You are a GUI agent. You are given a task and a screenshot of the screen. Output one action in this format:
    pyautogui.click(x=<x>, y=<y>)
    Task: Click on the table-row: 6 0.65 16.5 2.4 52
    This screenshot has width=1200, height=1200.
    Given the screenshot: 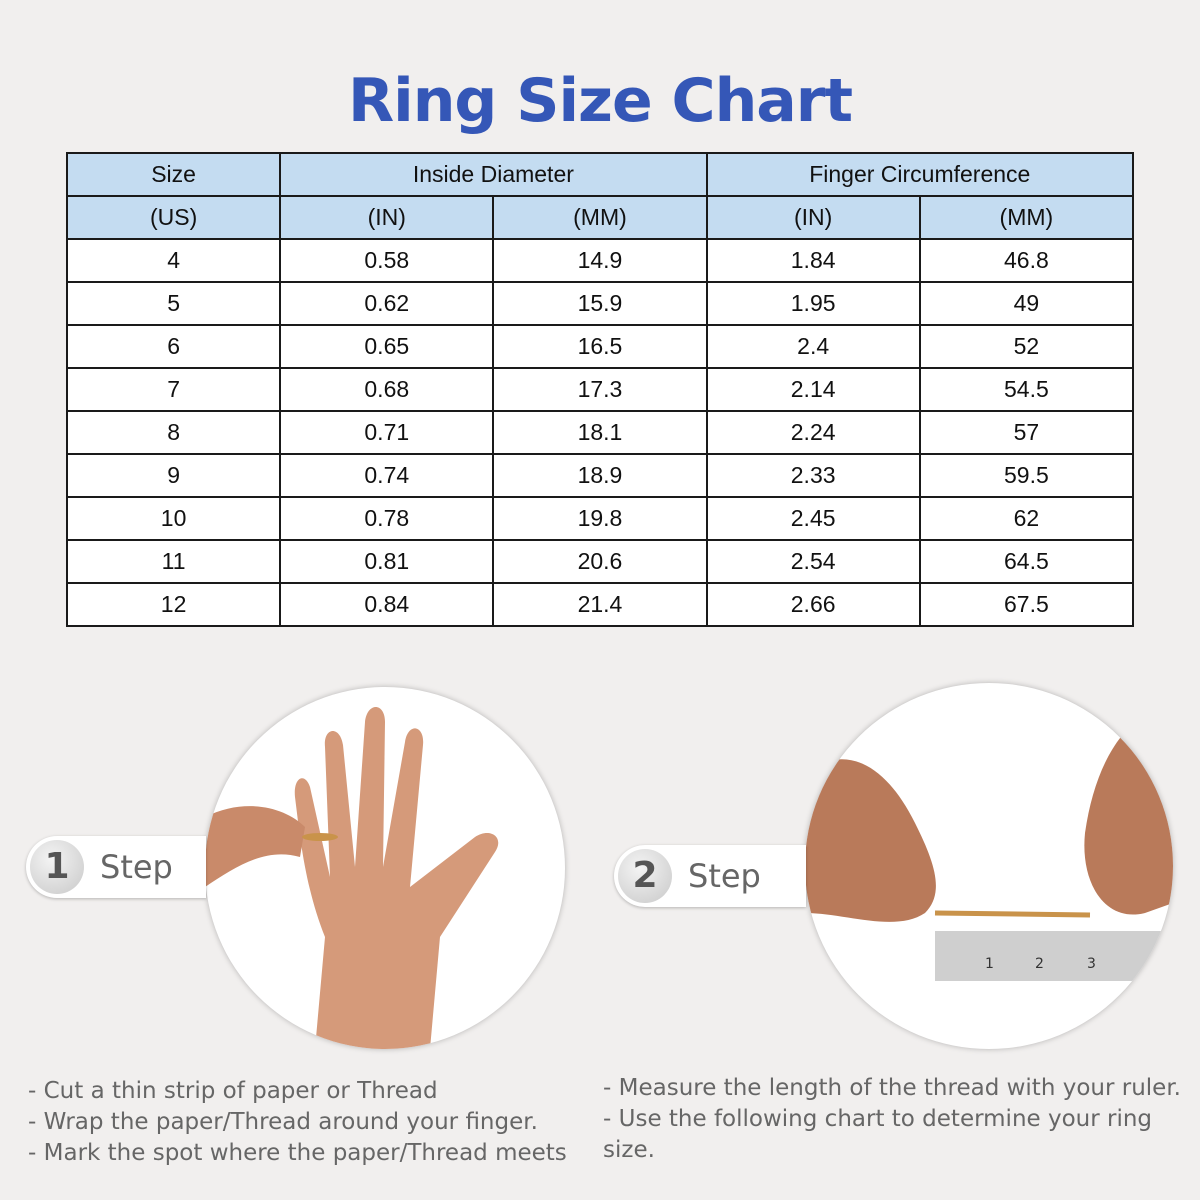 What is the action you would take?
    pyautogui.click(x=600, y=346)
    